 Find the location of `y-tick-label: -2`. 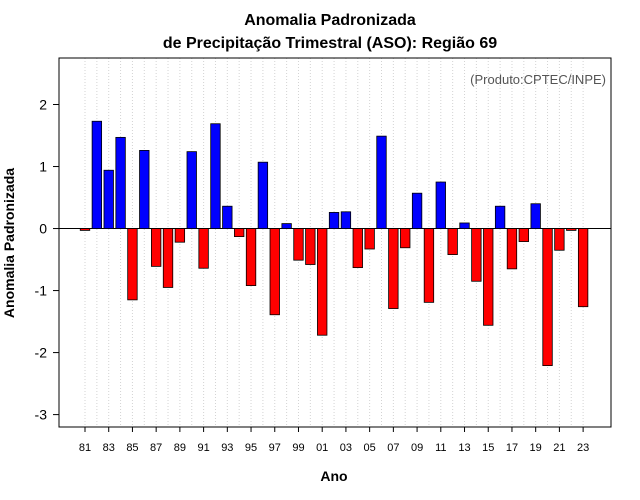

y-tick-label: -2 is located at coordinates (41, 353).